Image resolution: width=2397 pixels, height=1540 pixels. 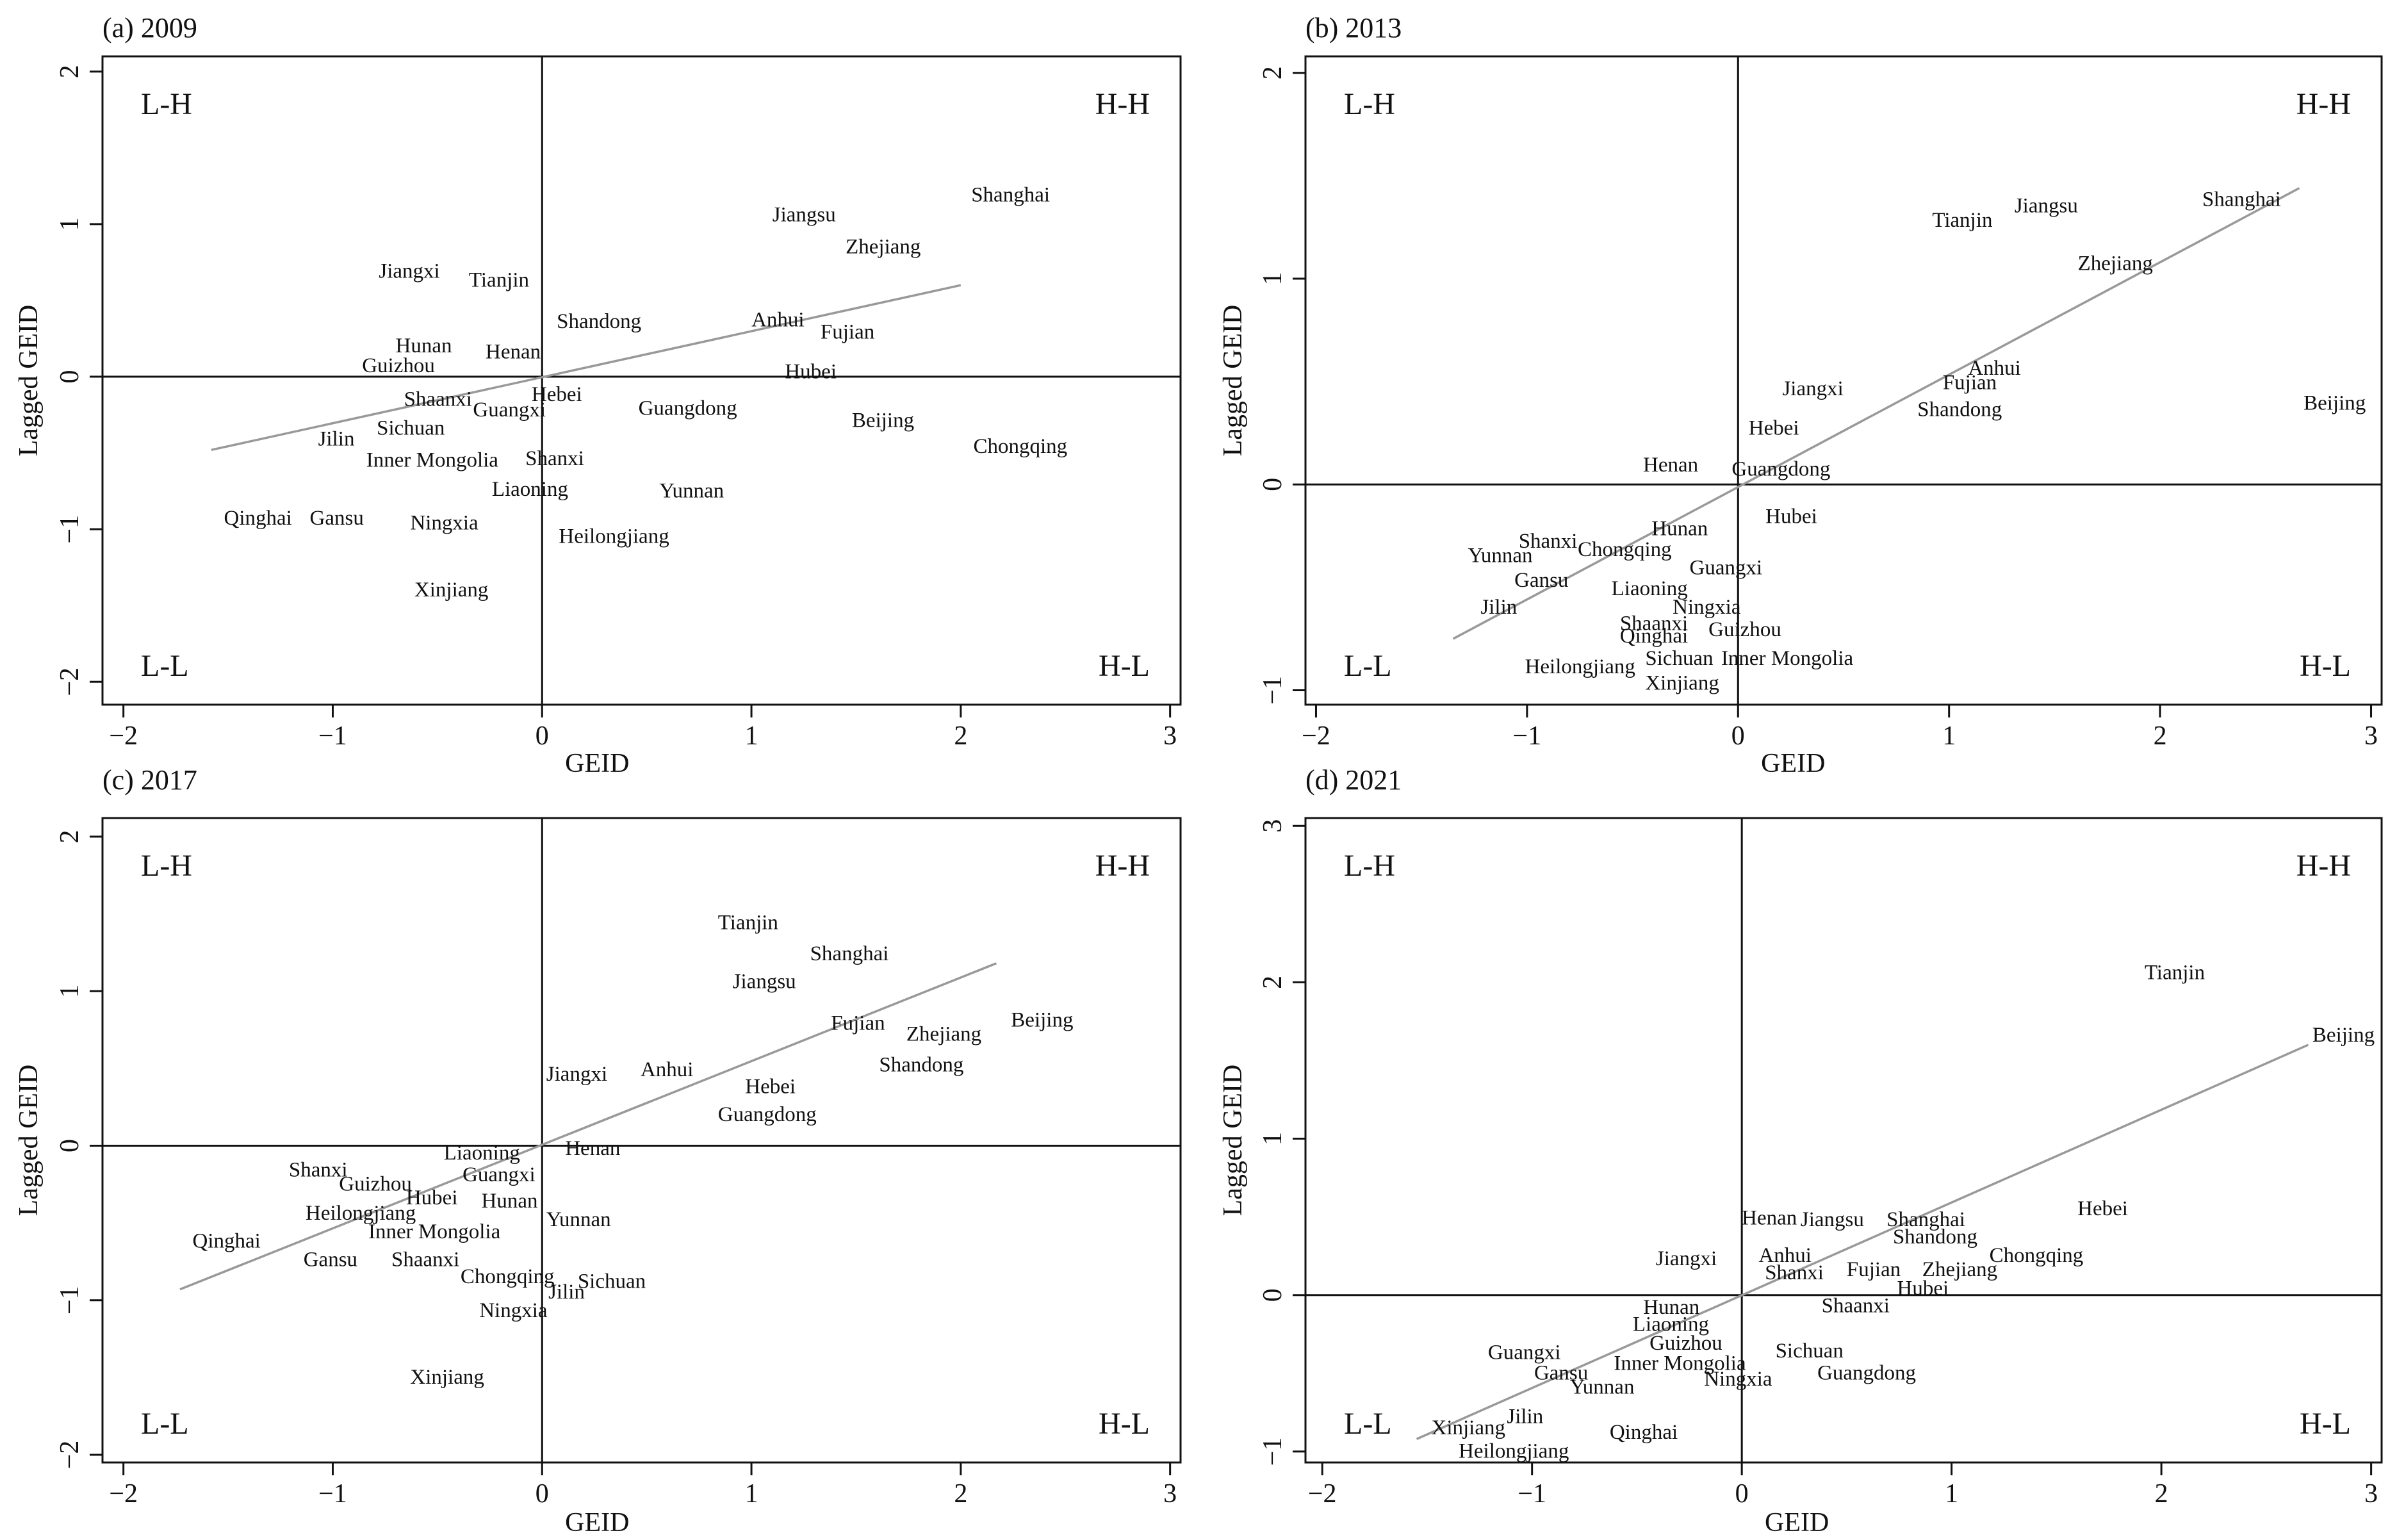 What do you see at coordinates (1644, 1432) in the screenshot?
I see `point-label-qinghai: Qinghai` at bounding box center [1644, 1432].